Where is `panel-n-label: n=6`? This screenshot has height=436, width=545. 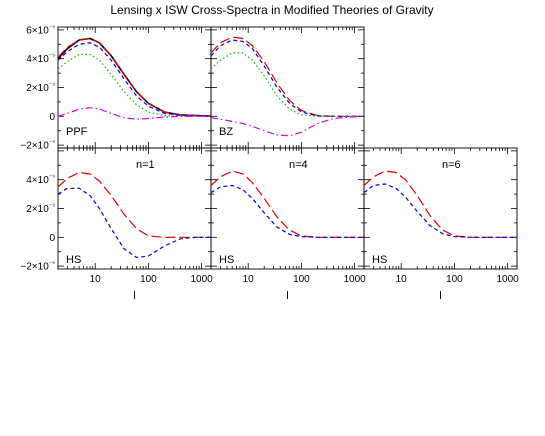 panel-n-label: n=6 is located at coordinates (451, 165).